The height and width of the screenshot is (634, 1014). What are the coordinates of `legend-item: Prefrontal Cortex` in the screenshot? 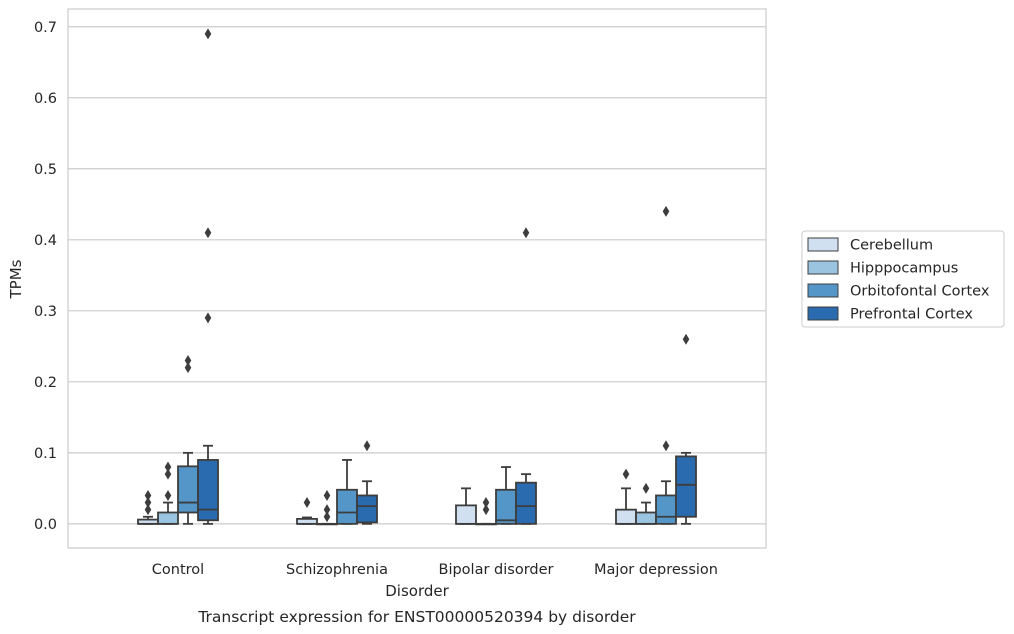 It's located at (890, 314).